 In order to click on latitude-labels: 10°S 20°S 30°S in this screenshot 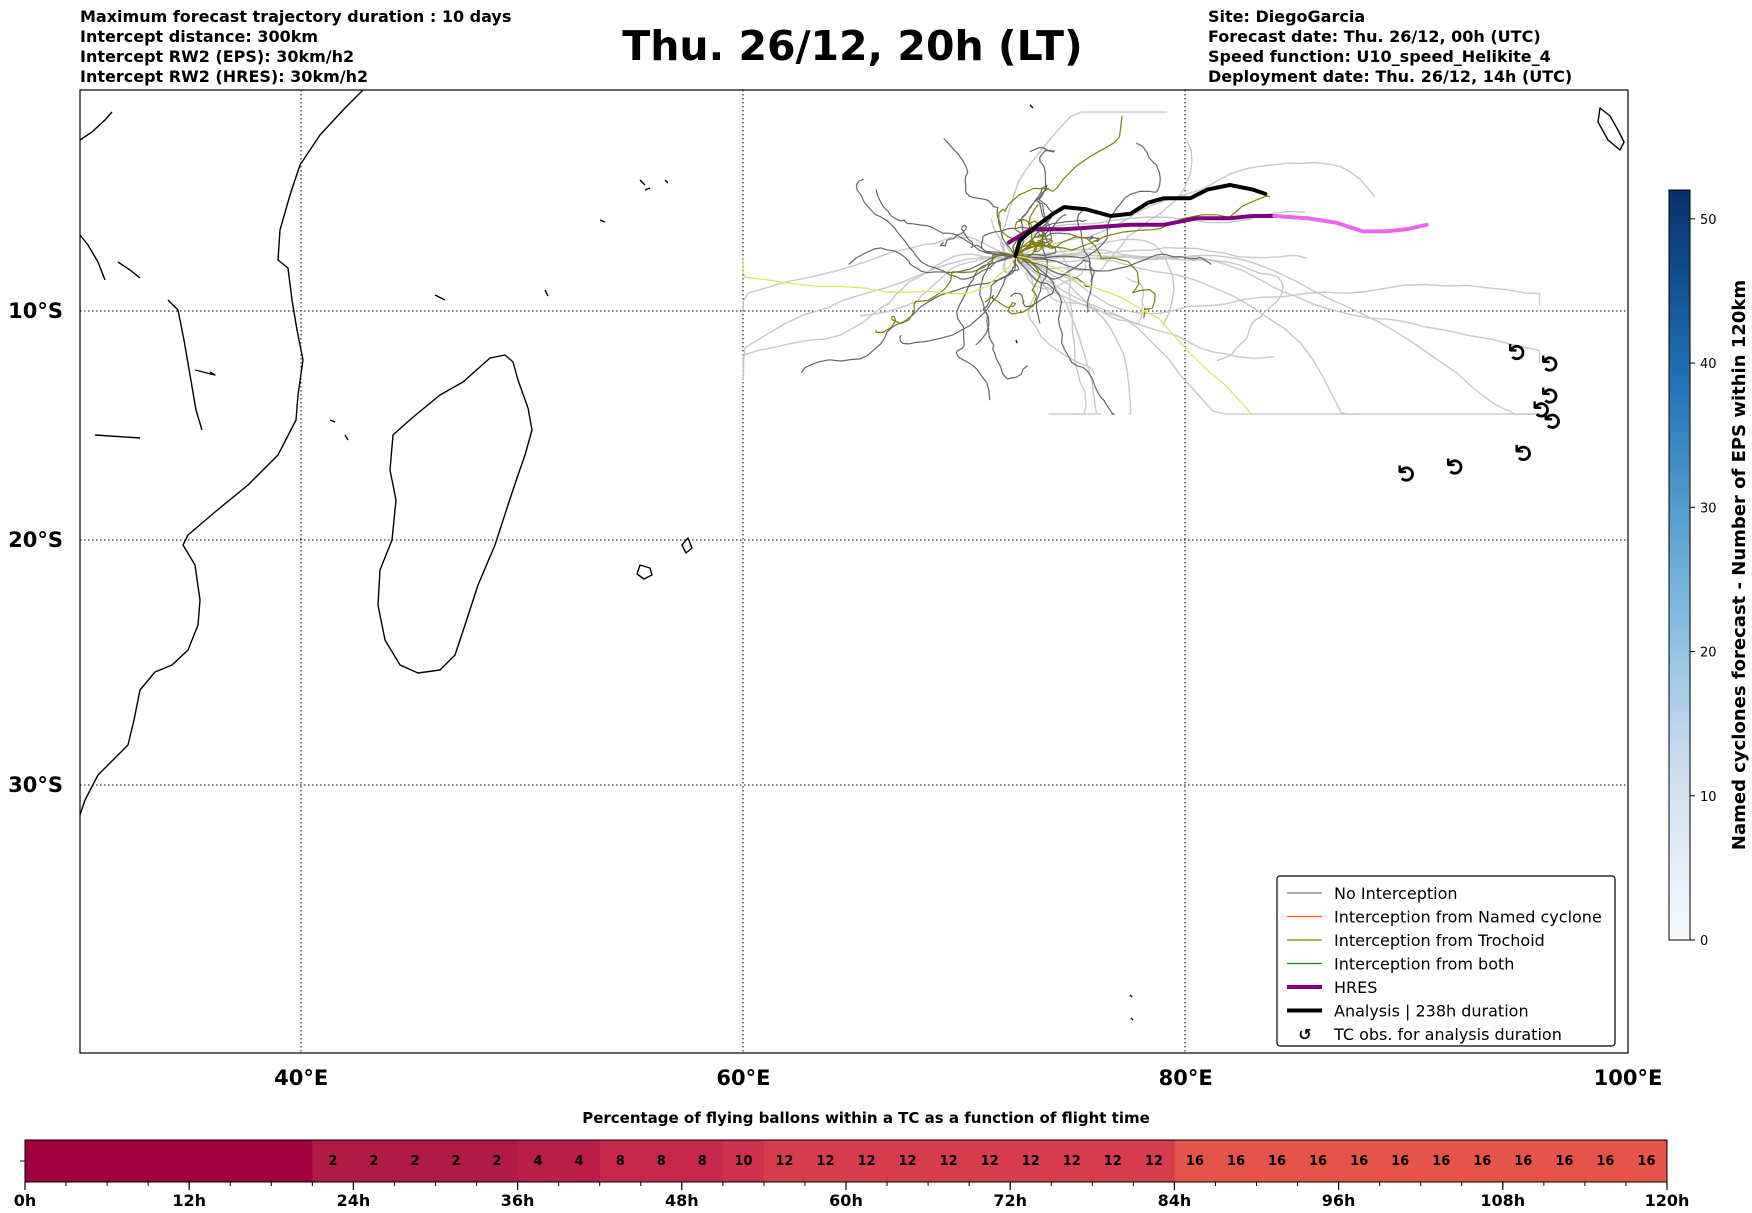, I will do `click(35, 548)`.